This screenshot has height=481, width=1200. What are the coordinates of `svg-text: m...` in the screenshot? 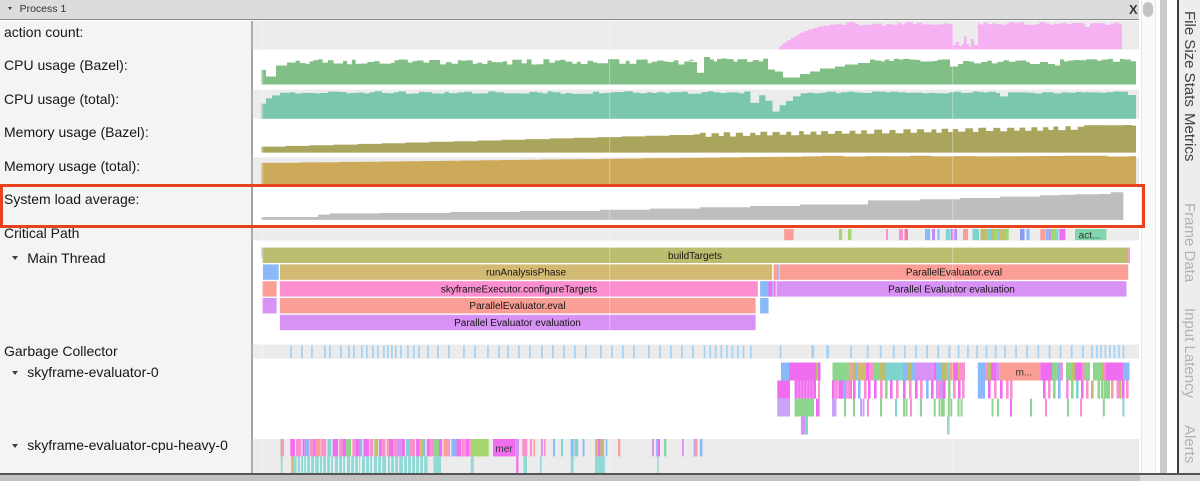 It's located at (1024, 372).